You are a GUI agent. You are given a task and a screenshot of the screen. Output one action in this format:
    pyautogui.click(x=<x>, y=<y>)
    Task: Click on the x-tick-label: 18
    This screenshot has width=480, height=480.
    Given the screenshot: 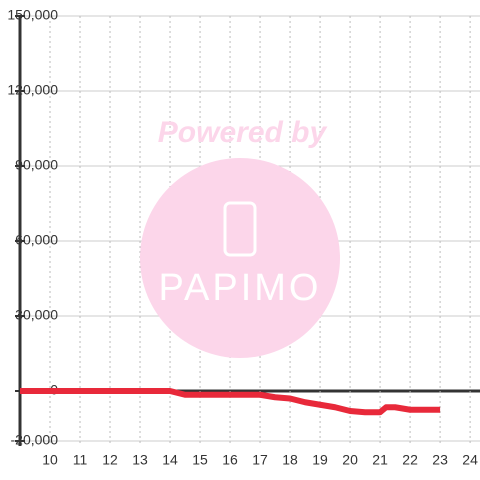 What is the action you would take?
    pyautogui.click(x=290, y=460)
    